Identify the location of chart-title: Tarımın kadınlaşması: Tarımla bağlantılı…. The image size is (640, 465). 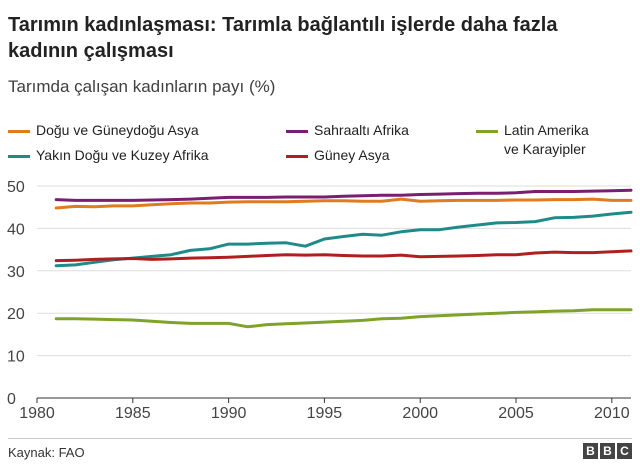
(283, 38).